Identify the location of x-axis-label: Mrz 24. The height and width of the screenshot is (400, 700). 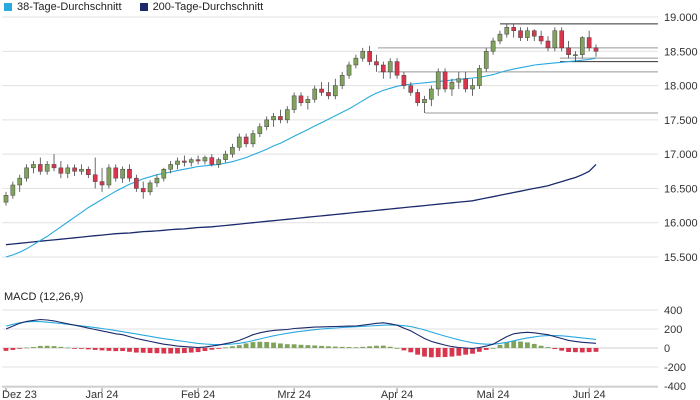
(294, 394).